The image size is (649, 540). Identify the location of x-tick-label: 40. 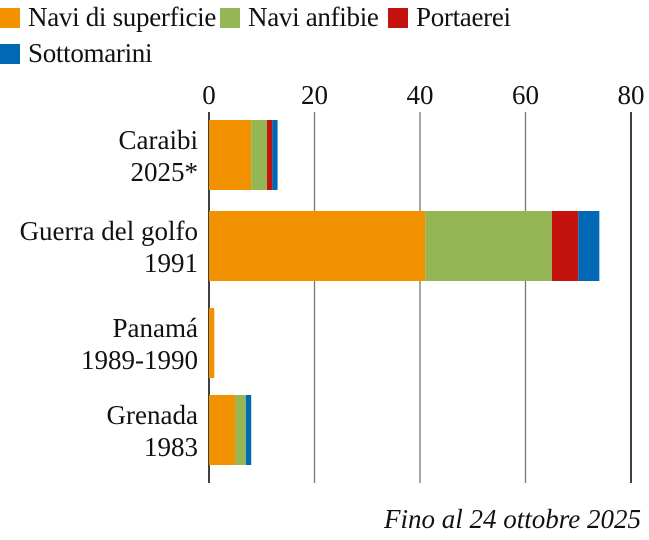
(420, 95).